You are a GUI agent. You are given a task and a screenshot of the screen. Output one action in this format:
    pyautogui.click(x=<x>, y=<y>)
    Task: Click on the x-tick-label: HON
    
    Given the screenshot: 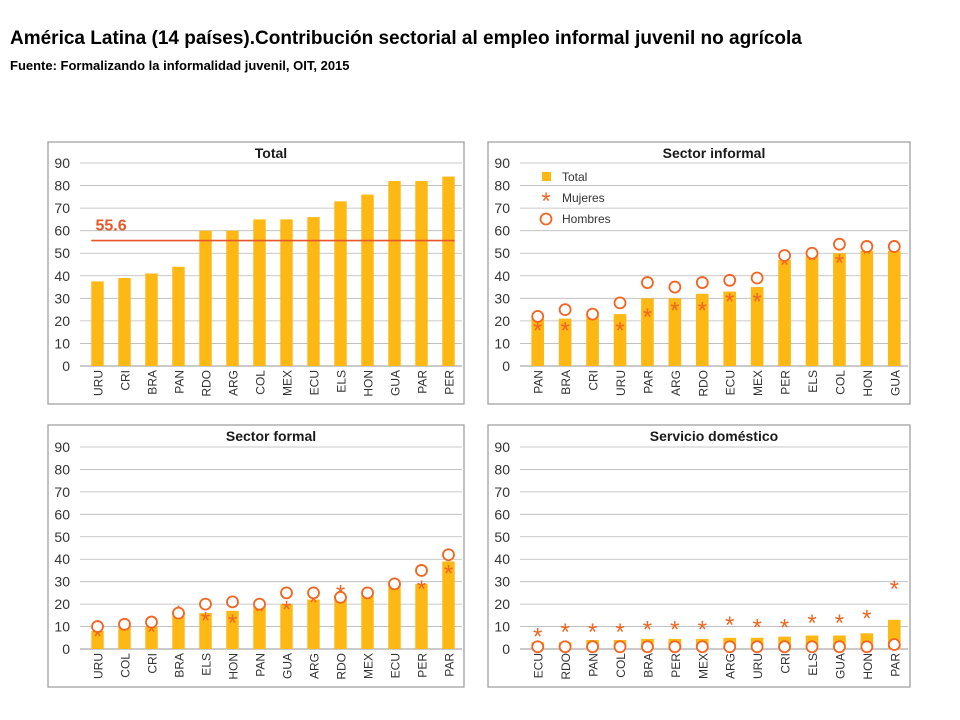 What is the action you would take?
    pyautogui.click(x=868, y=383)
    